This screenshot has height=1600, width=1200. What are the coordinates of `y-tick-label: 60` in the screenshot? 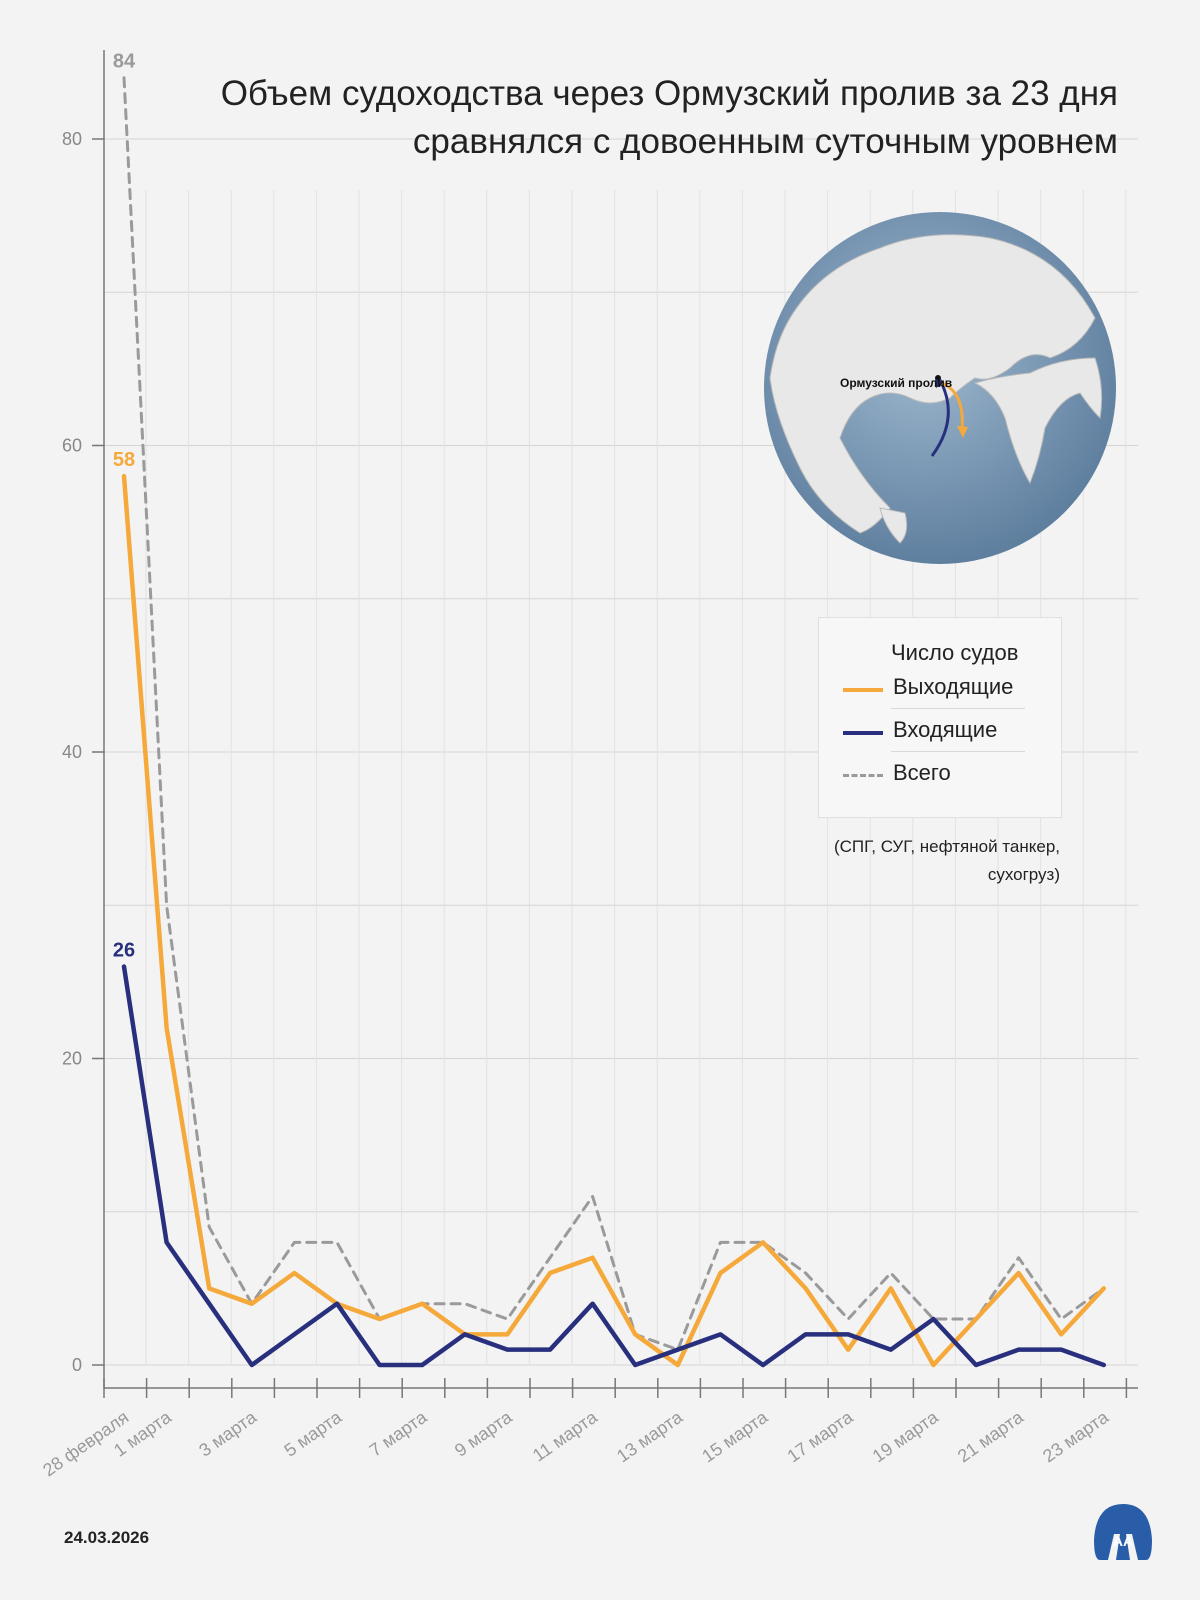 It's located at (72, 446).